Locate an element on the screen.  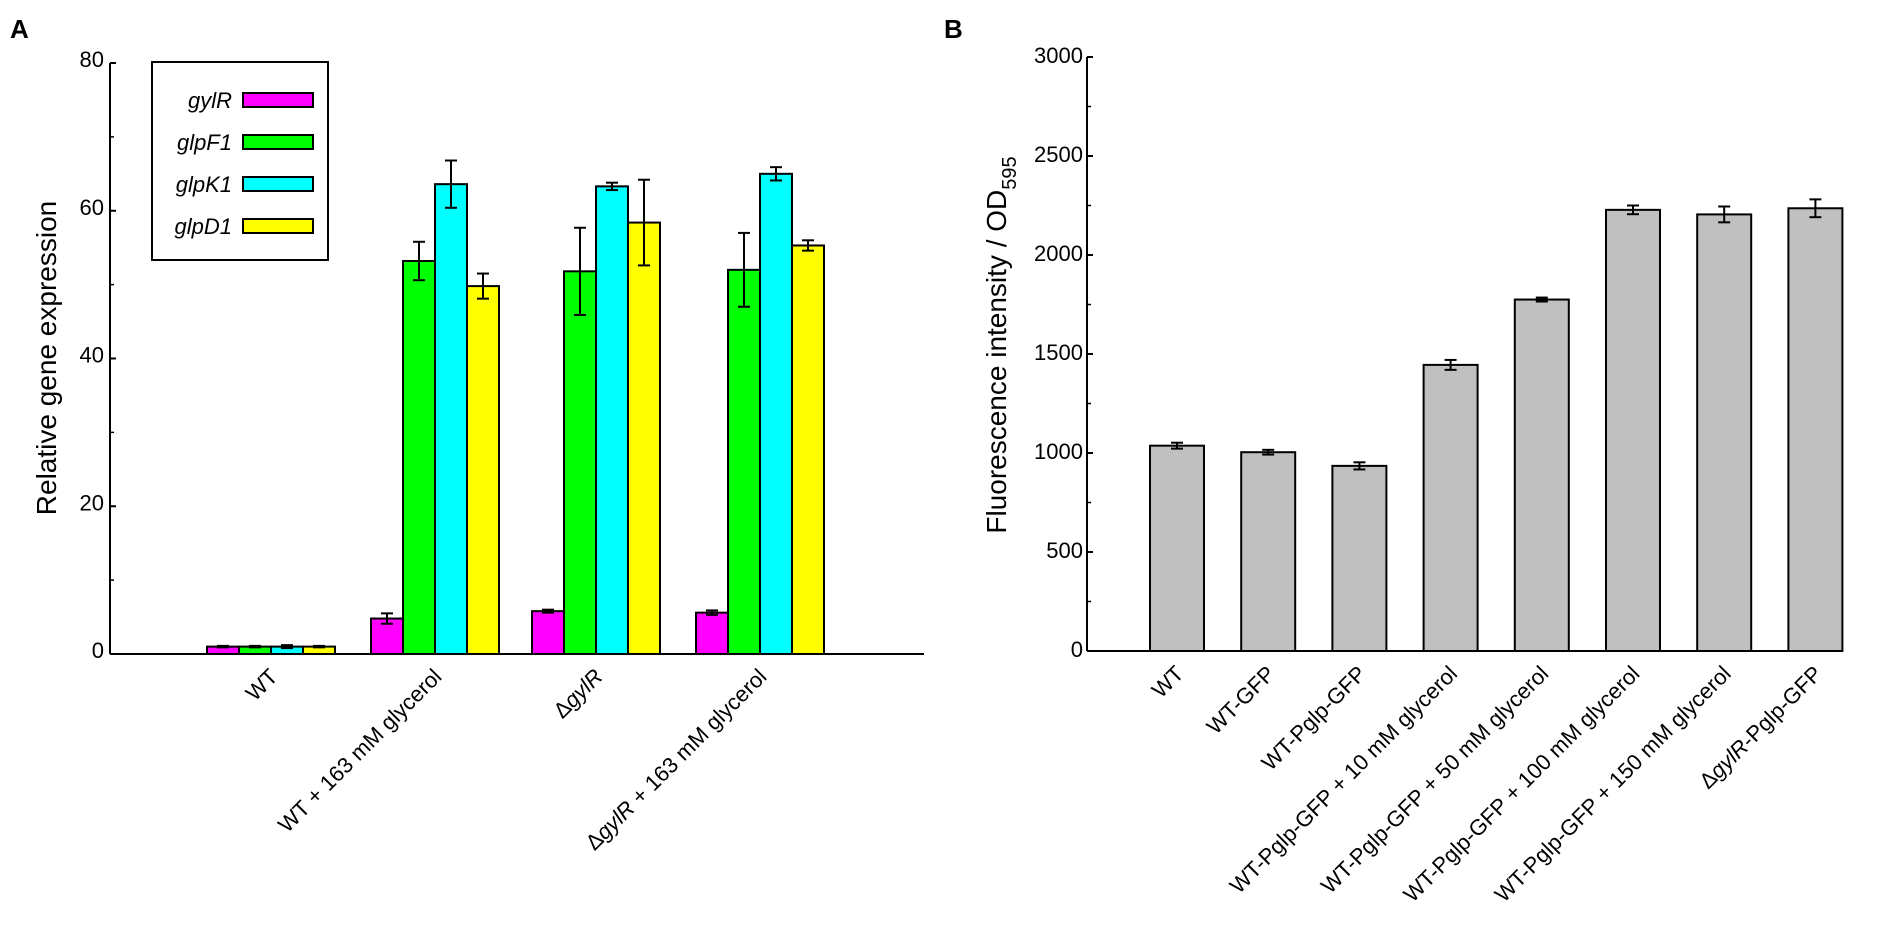
panel-a-label: A is located at coordinates (19, 29).